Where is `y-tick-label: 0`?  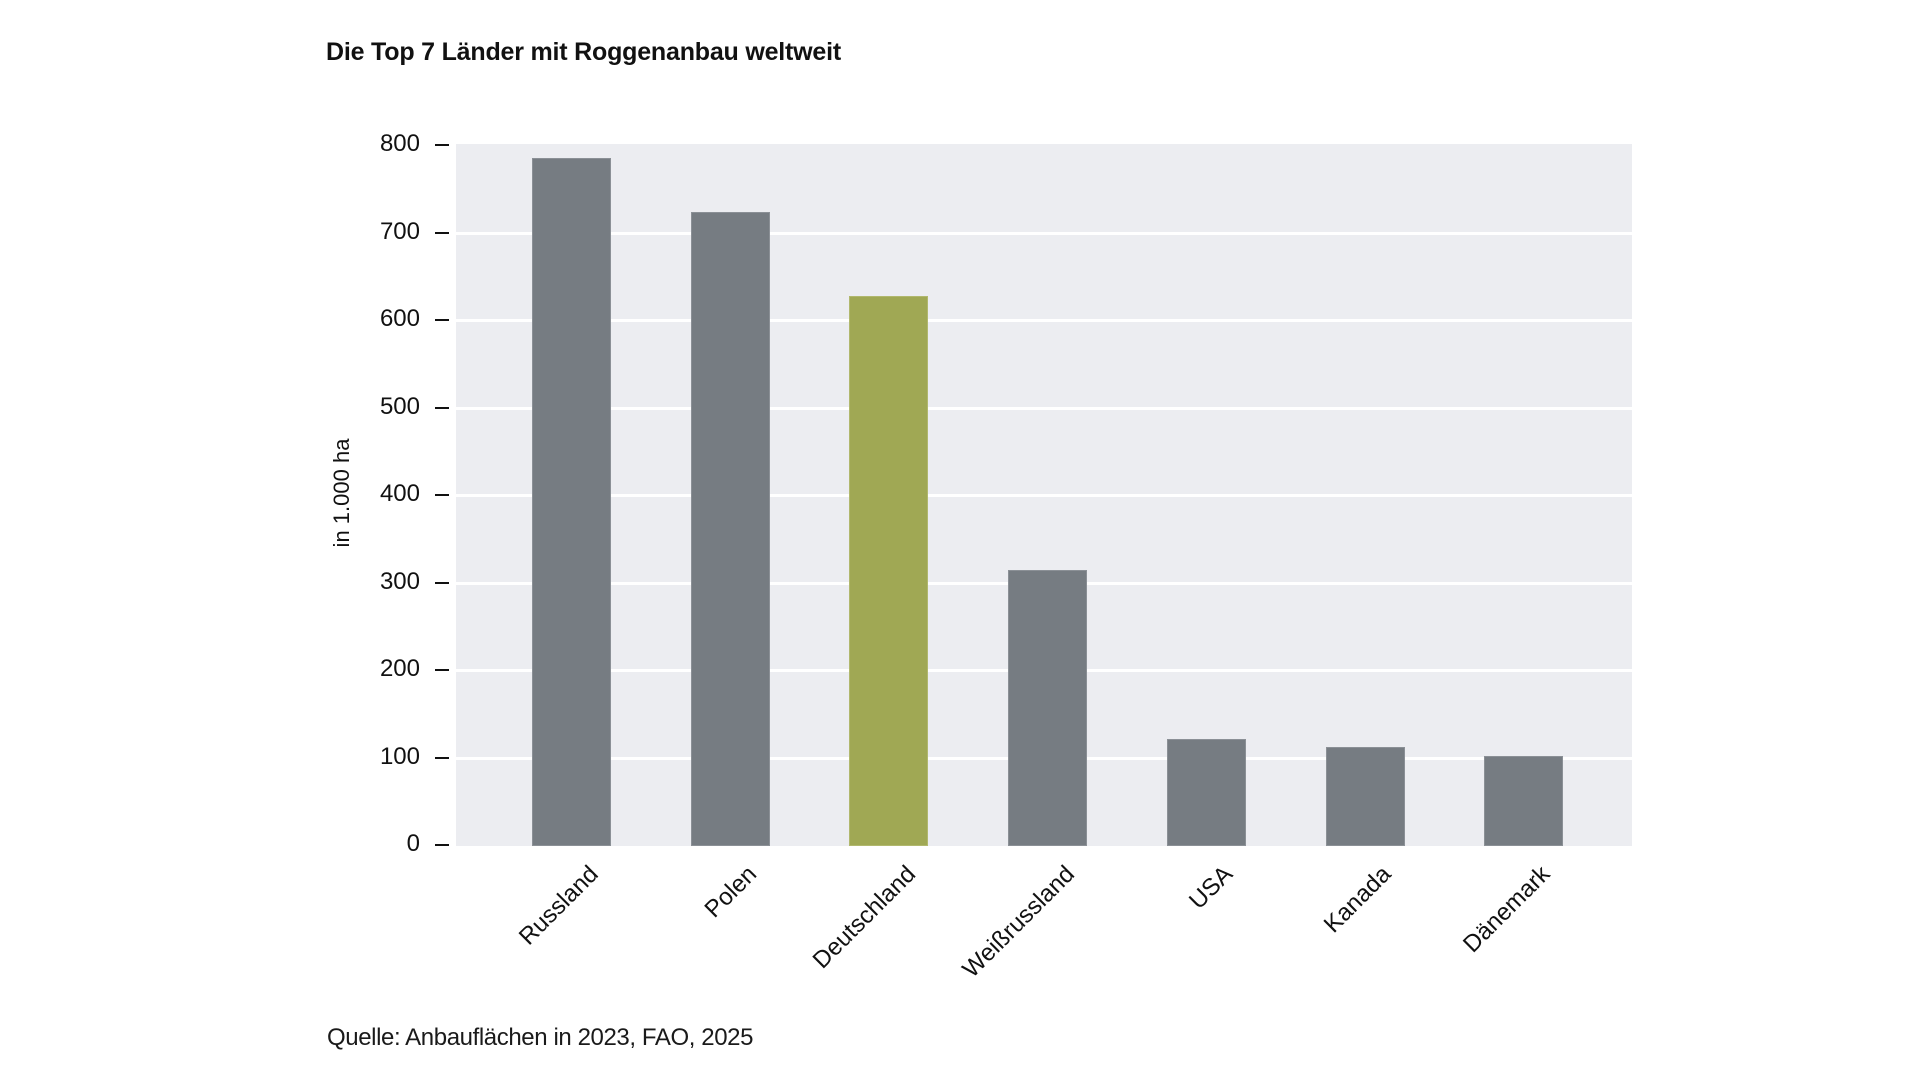
y-tick-label: 0 is located at coordinates (413, 843).